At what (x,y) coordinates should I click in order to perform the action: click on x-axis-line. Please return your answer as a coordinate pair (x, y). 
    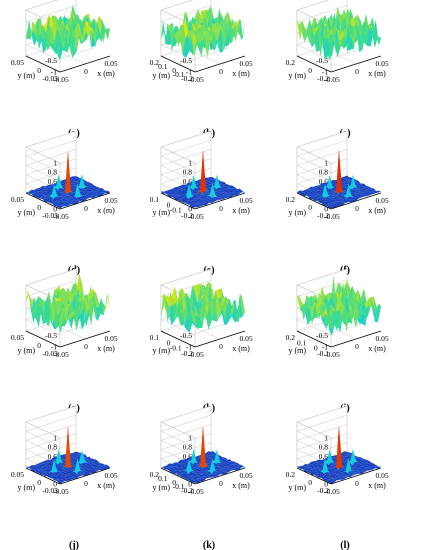
    Looking at the image, I should click on (220, 201).